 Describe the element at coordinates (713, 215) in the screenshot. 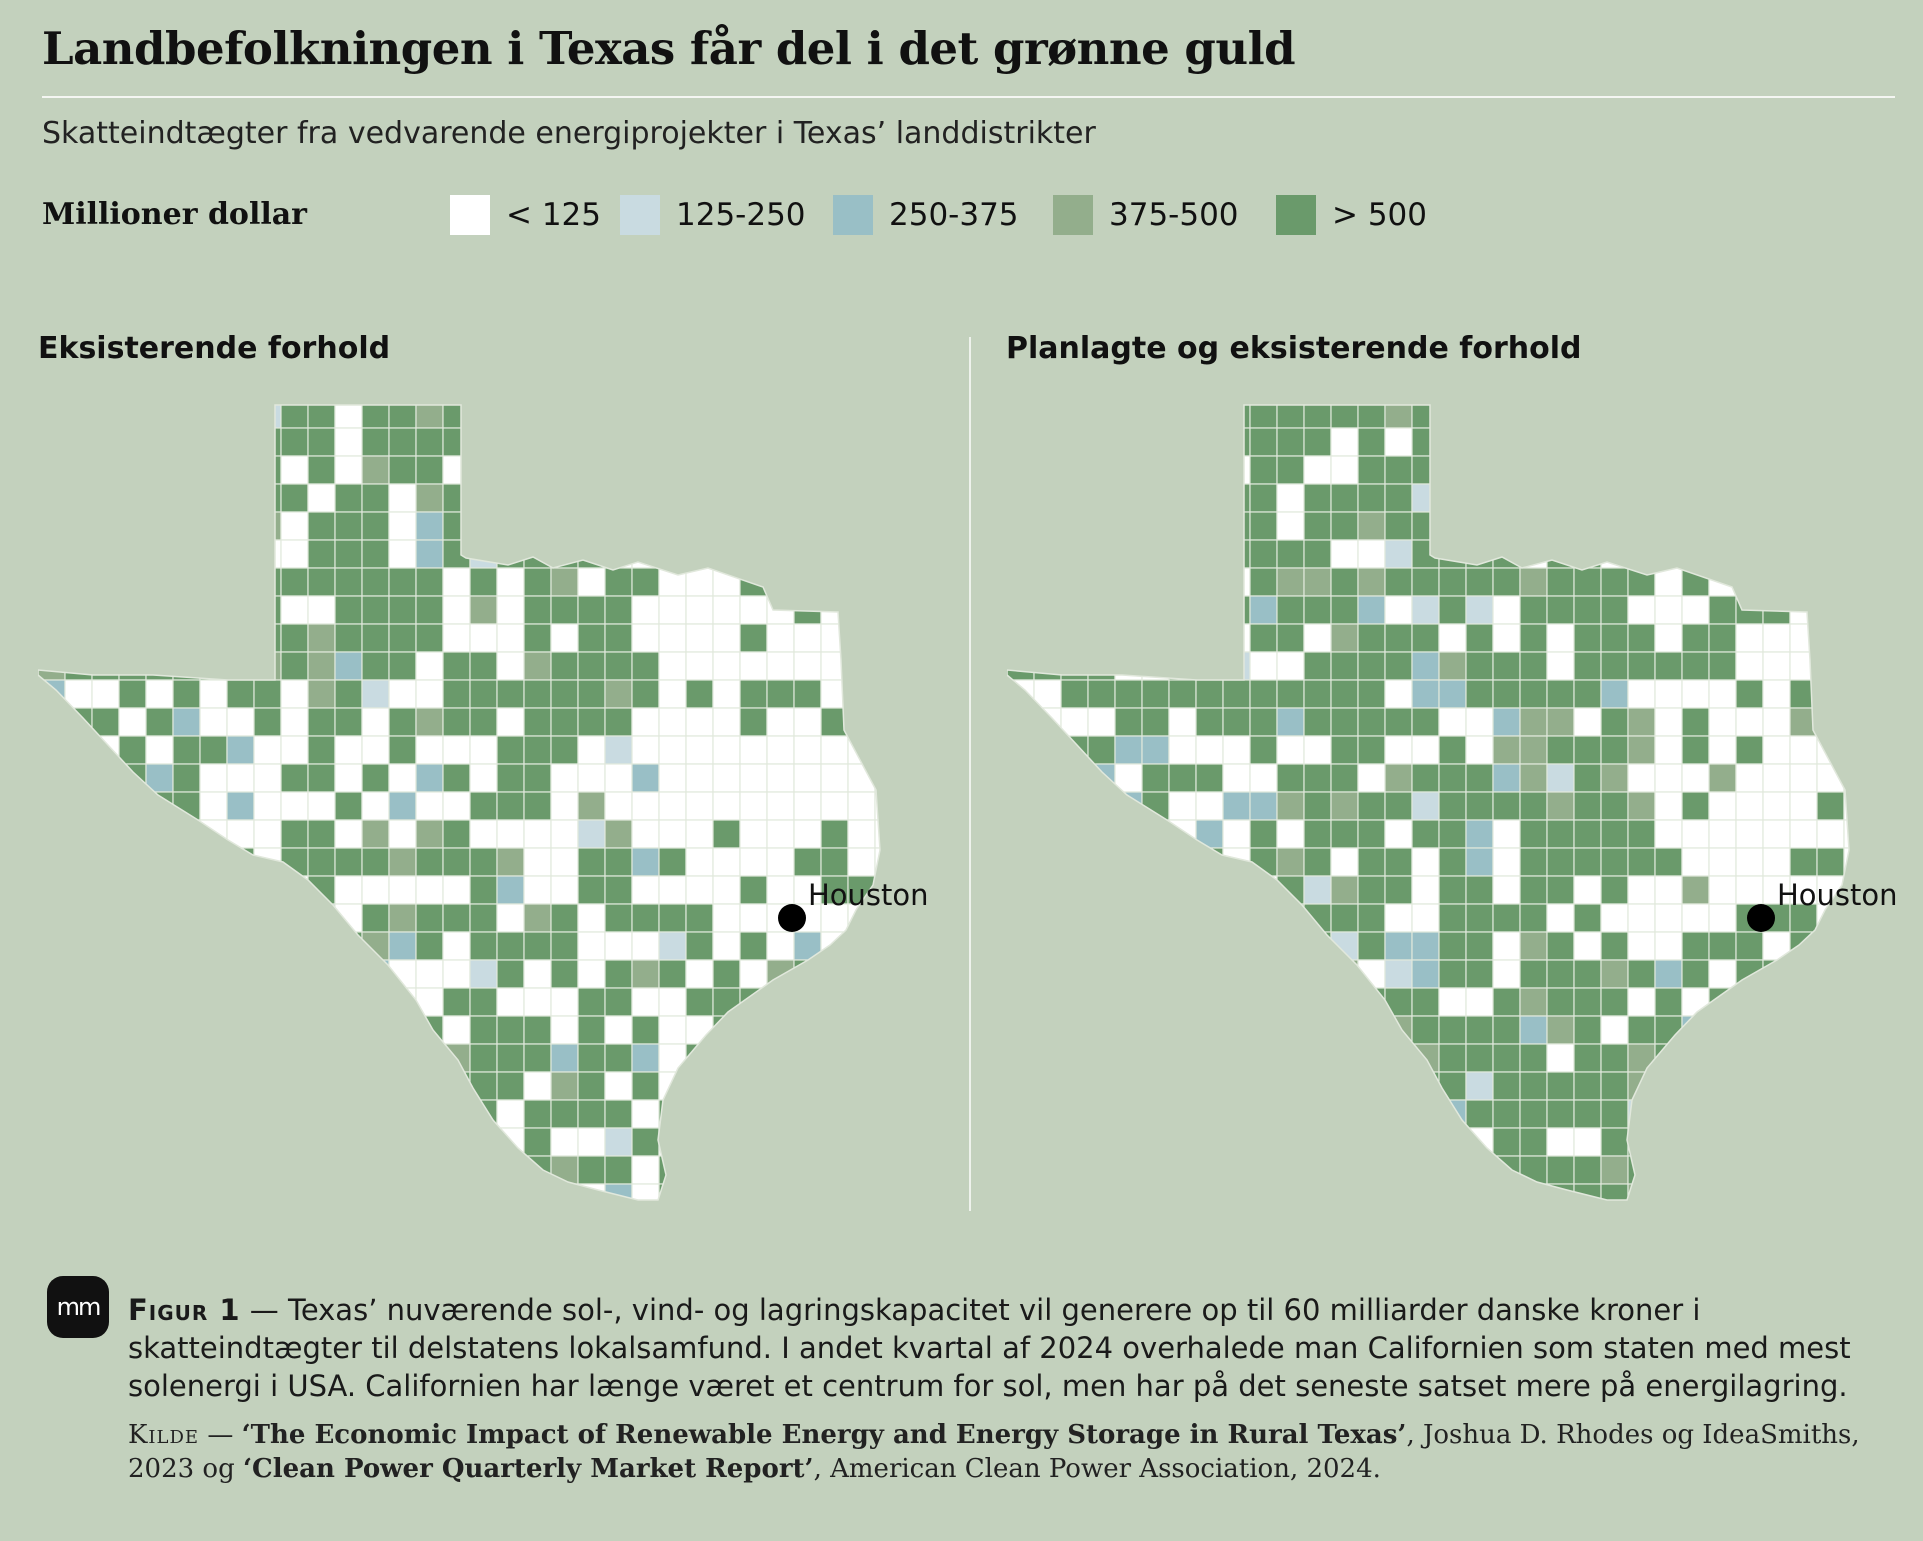

I see `legend-item-125-250: 125-250` at that location.